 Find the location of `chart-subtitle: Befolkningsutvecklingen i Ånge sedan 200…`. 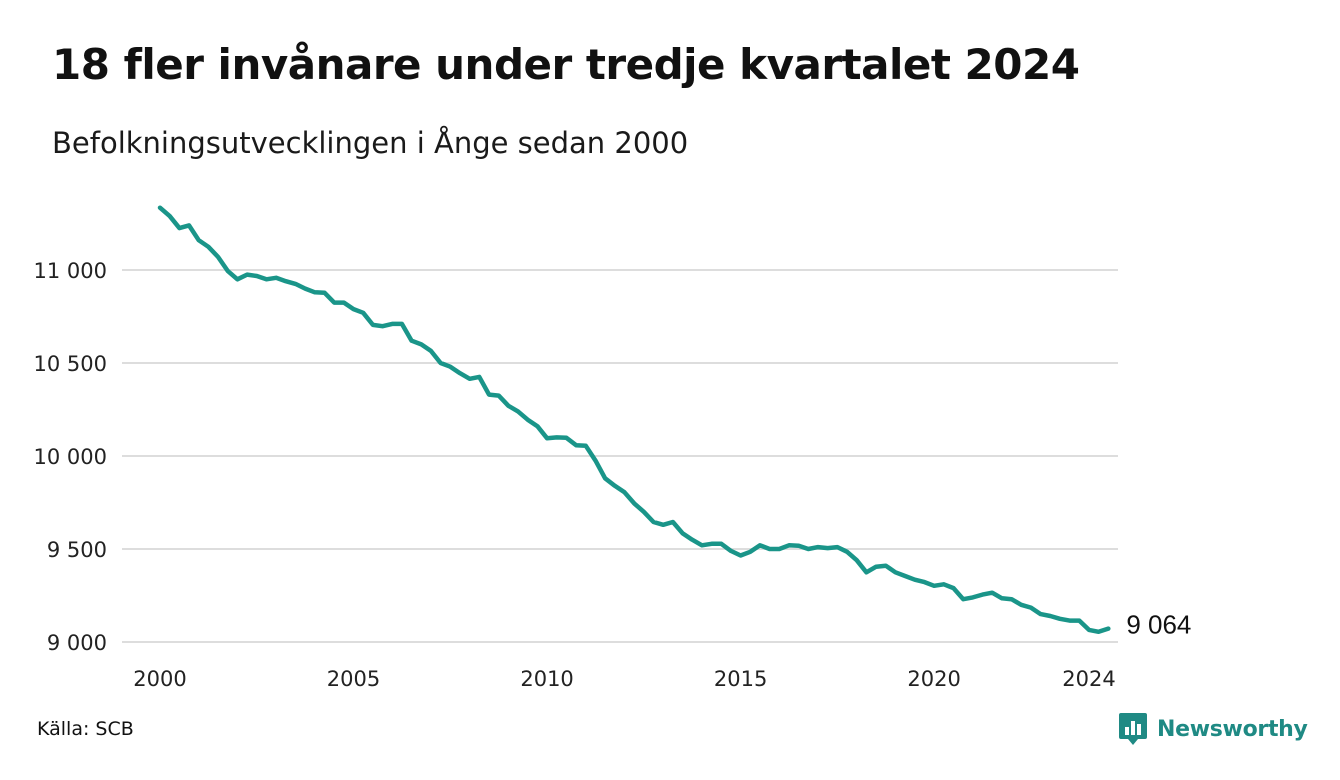

chart-subtitle: Befolkningsutvecklingen i Ånge sedan 200… is located at coordinates (370, 143).